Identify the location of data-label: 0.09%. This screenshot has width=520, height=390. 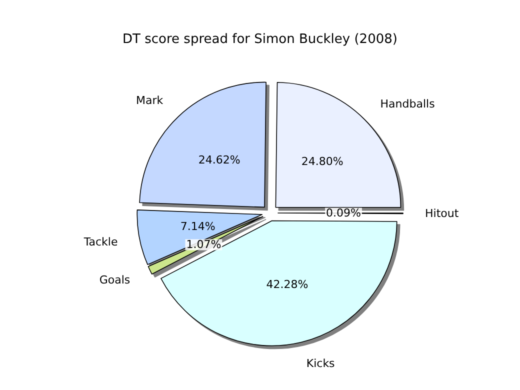
(343, 213).